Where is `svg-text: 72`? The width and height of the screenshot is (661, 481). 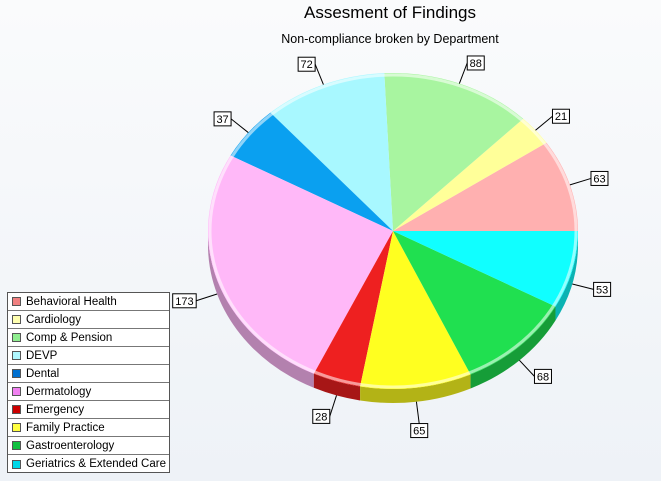 svg-text: 72 is located at coordinates (307, 65).